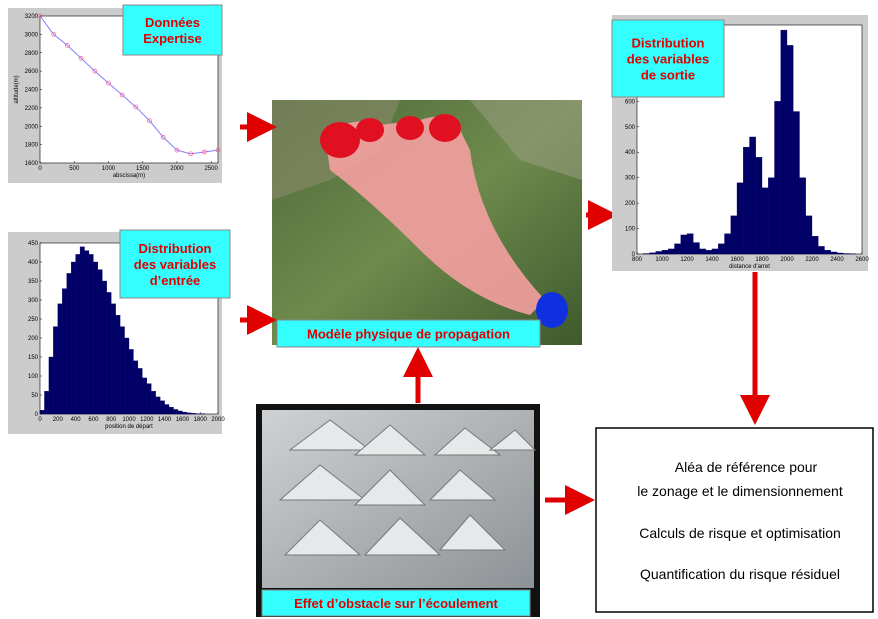  What do you see at coordinates (129, 176) in the screenshot?
I see `x-axis-label: abscissa(m)` at bounding box center [129, 176].